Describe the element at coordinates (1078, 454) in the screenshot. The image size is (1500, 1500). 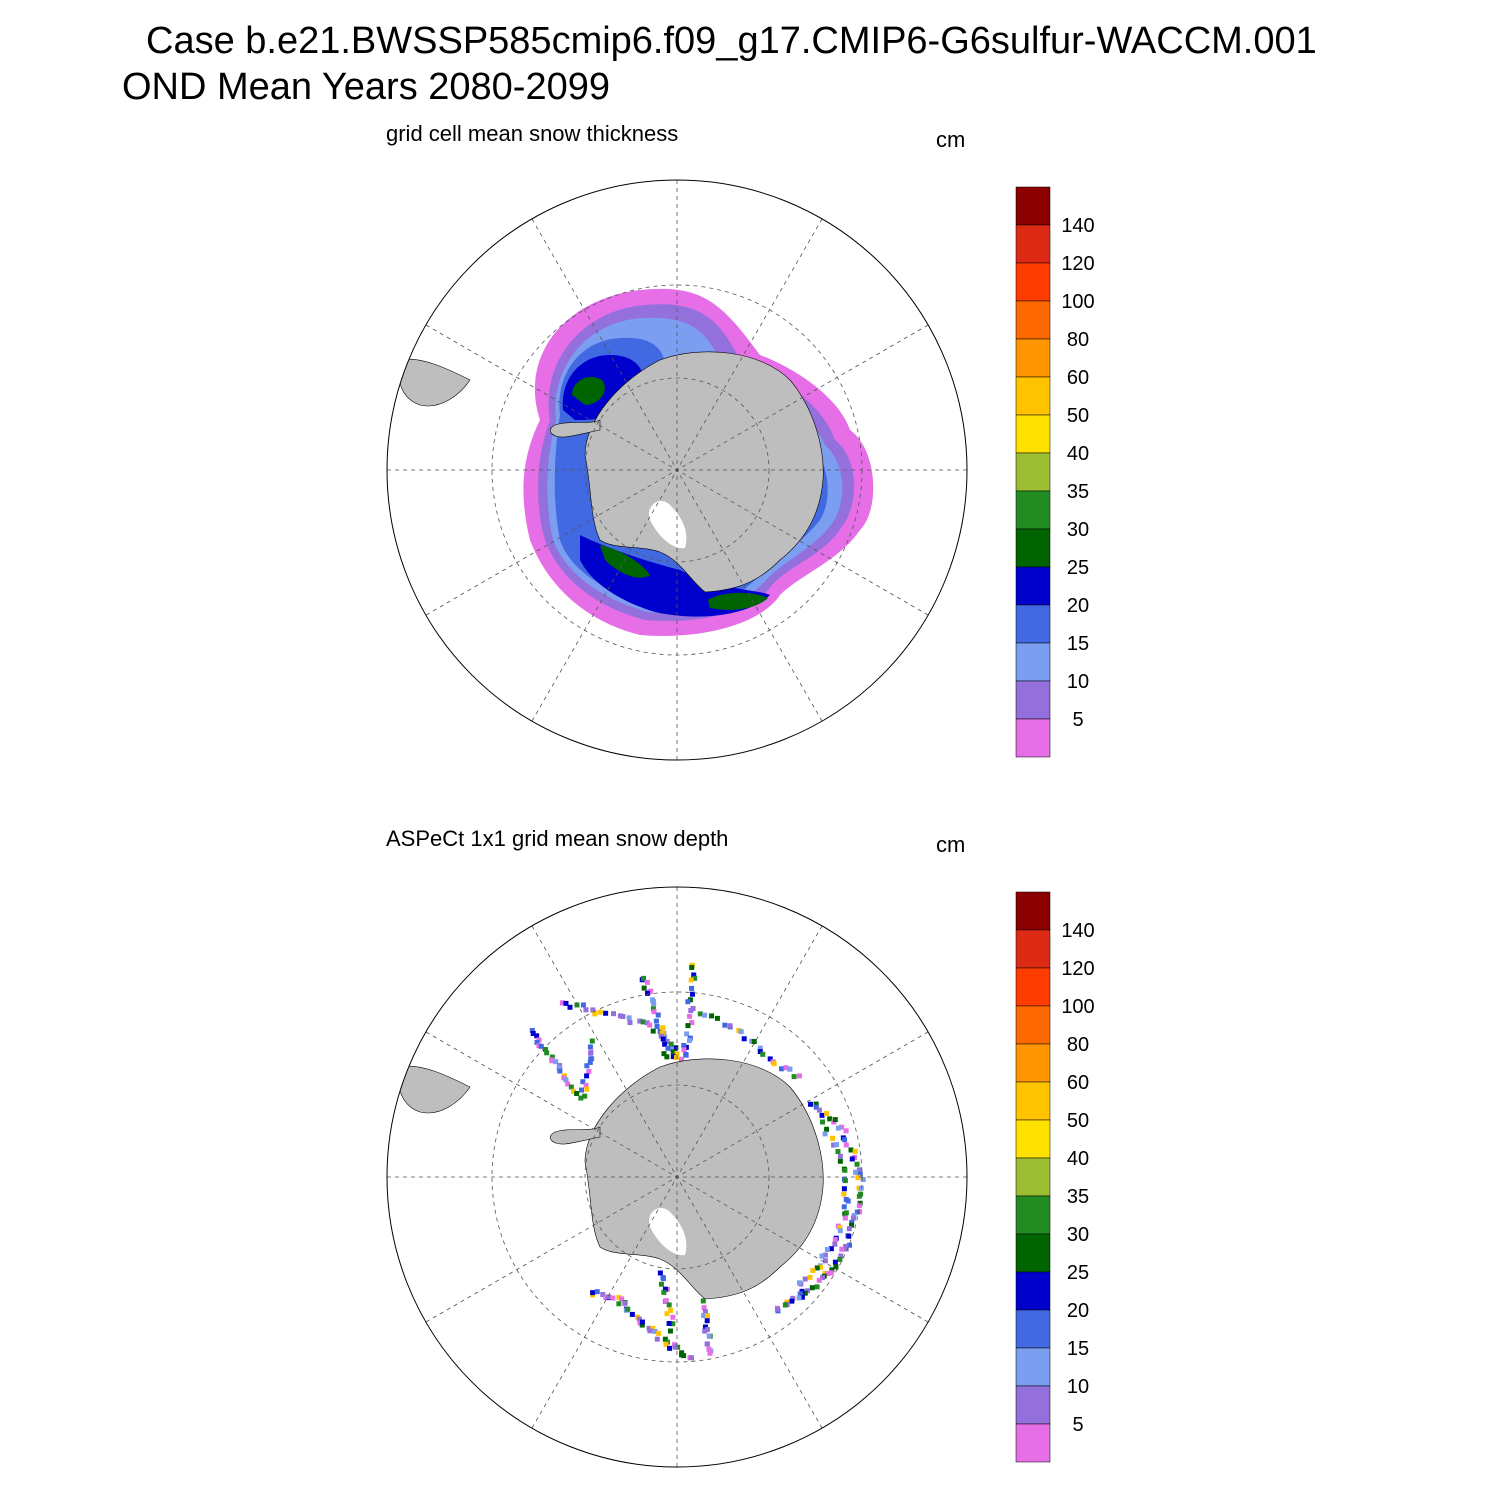
I see `colorbar-label: 40` at that location.